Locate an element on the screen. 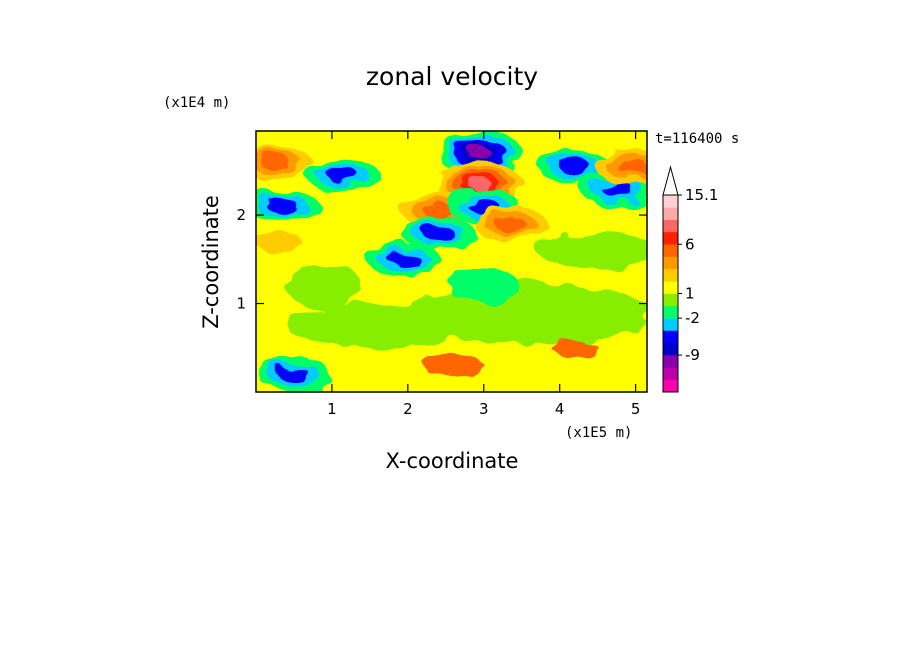 The image size is (904, 654). colorbar-tick-label: 6 is located at coordinates (690, 244).